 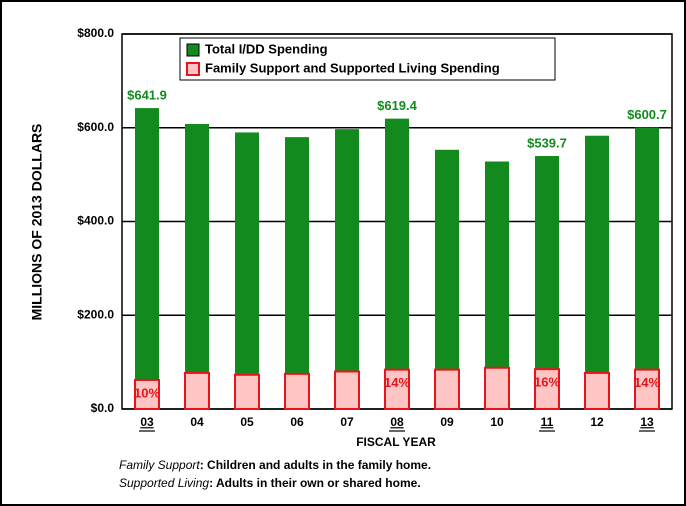 I want to click on legend, so click(x=367, y=59).